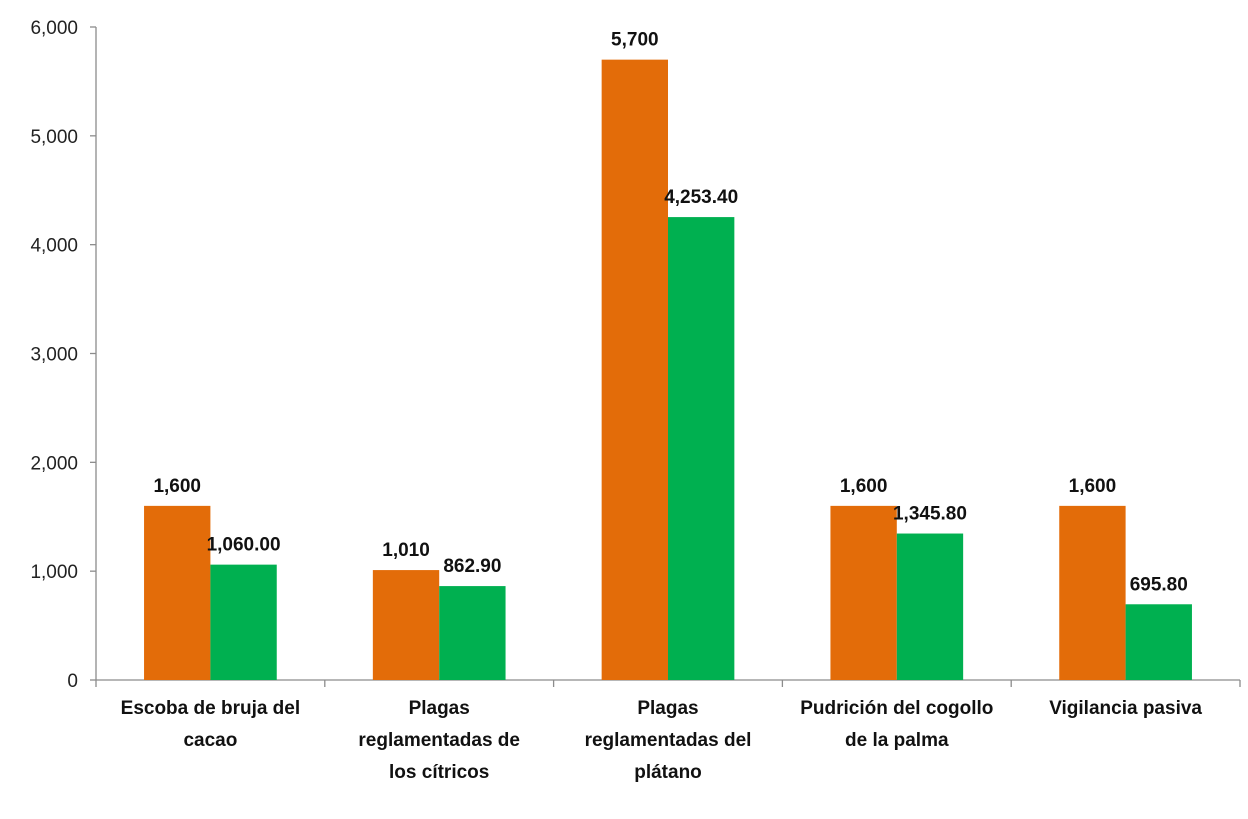 The width and height of the screenshot is (1248, 819). I want to click on data-label-series-1-cat-1: 1,600, so click(177, 486).